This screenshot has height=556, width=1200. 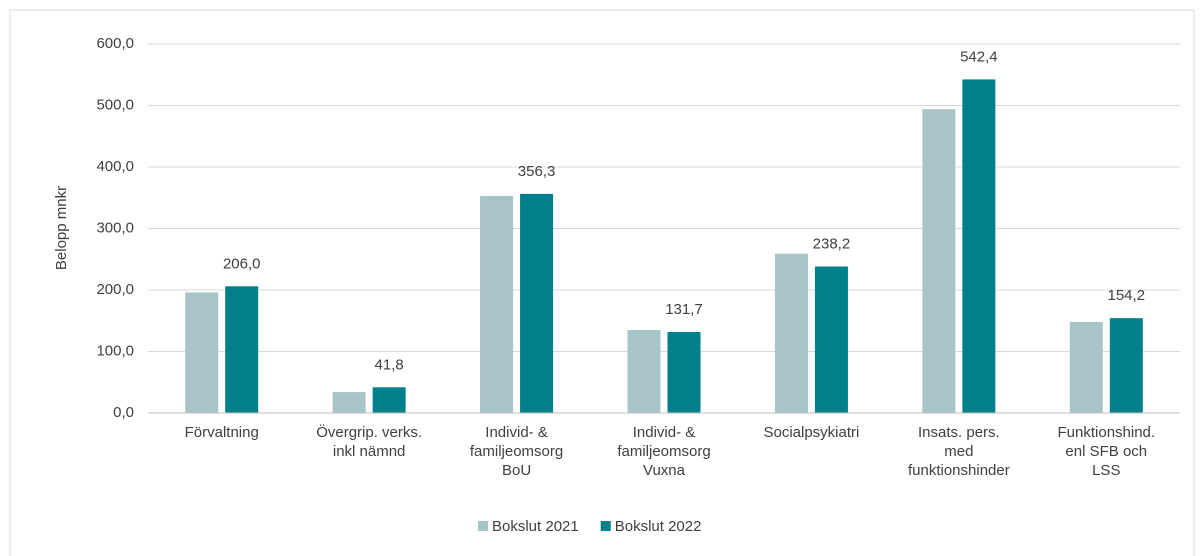 What do you see at coordinates (115, 166) in the screenshot?
I see `y-tick-label: 400,0` at bounding box center [115, 166].